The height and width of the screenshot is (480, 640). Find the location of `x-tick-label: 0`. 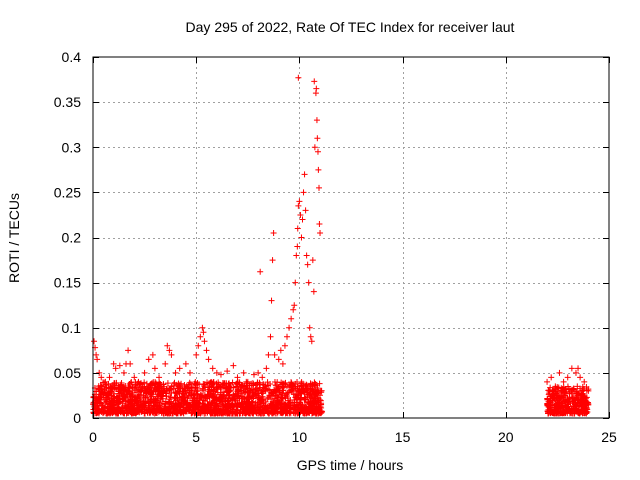

x-tick-label: 0 is located at coordinates (93, 437).